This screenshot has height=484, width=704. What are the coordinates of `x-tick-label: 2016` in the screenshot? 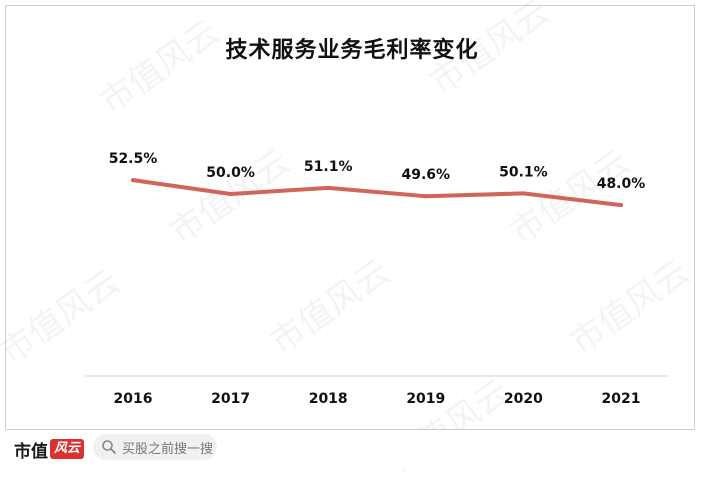 It's located at (133, 399).